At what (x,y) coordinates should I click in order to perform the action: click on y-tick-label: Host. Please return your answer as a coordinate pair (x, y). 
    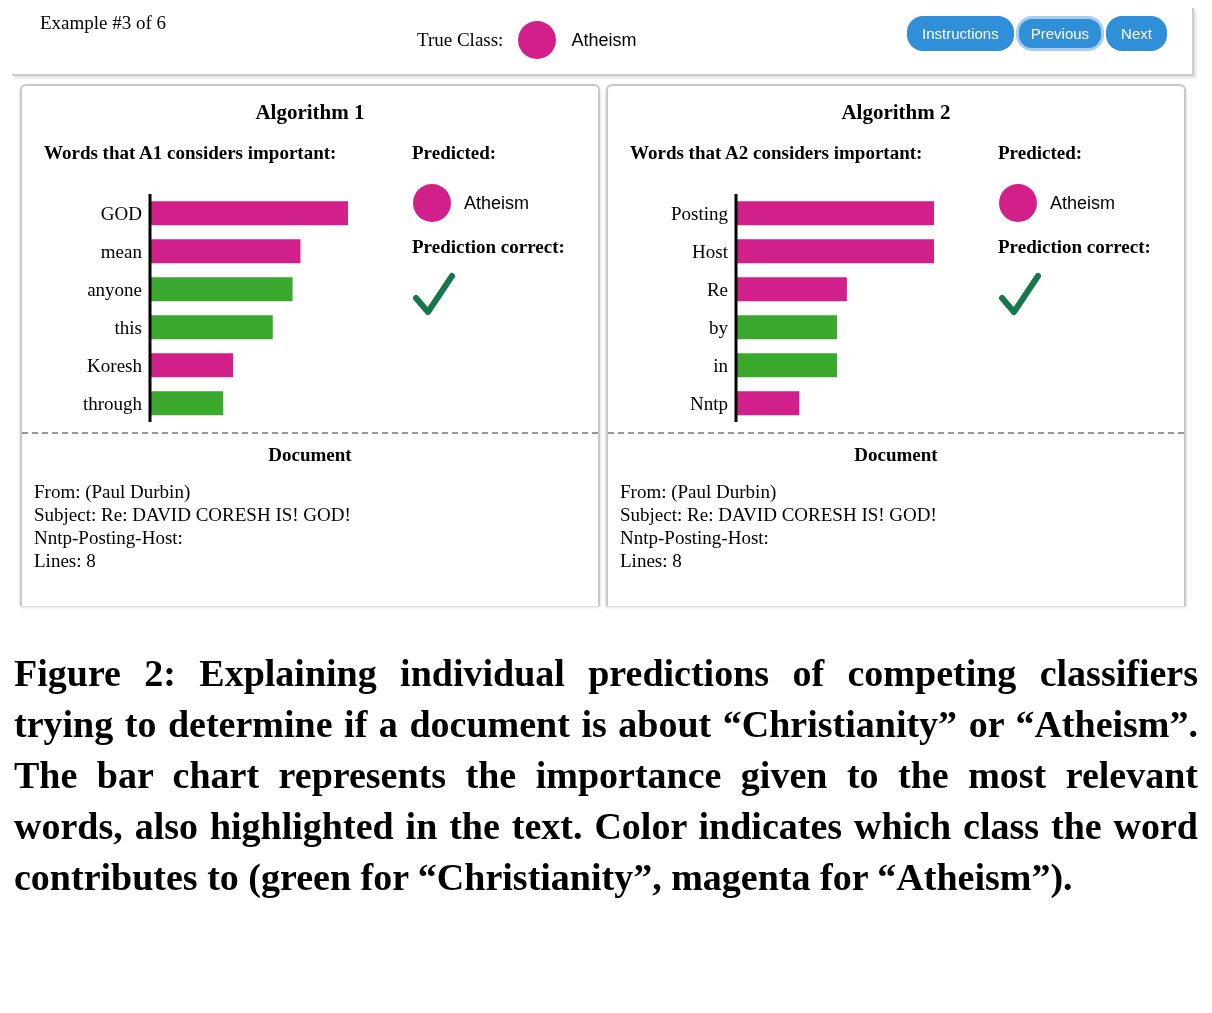
    Looking at the image, I should click on (710, 251).